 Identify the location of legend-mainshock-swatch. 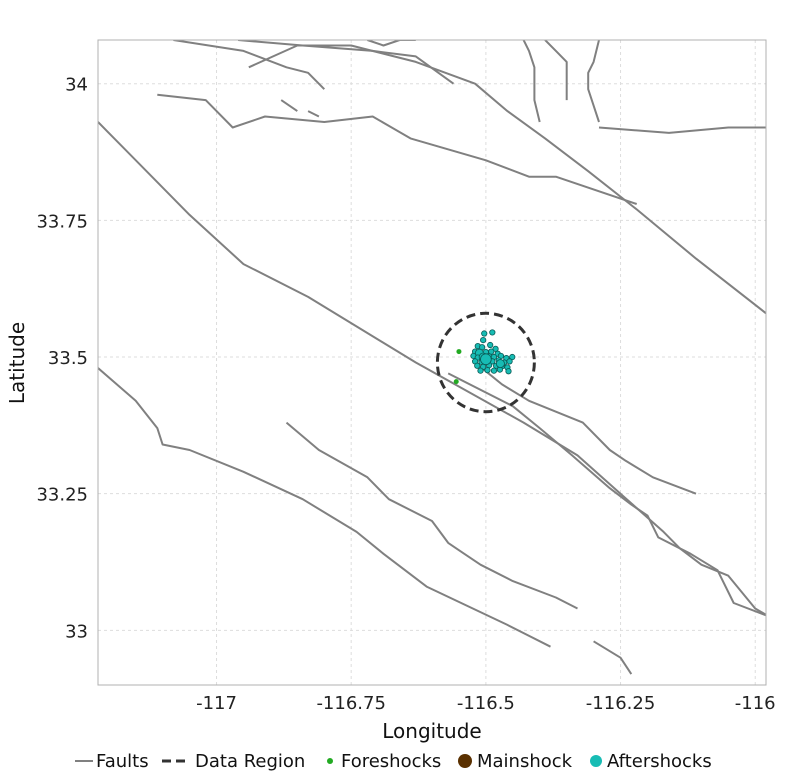
(465, 761).